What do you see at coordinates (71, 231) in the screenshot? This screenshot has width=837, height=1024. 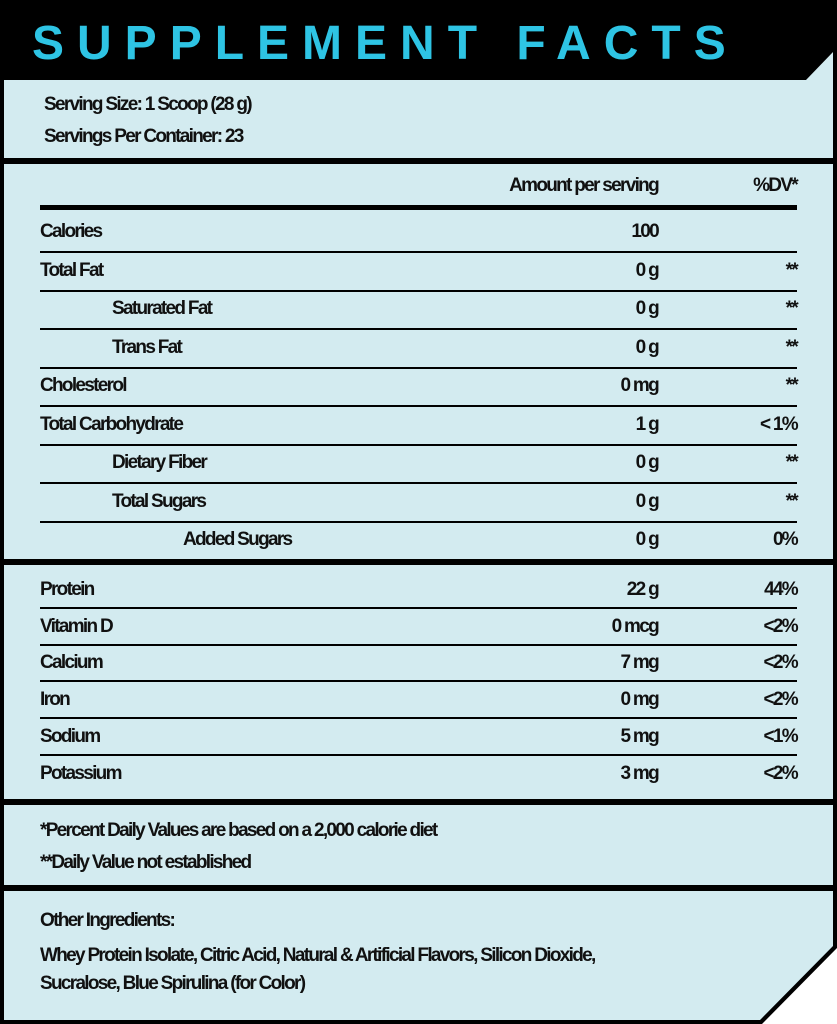 I see `nutrient-label: Calories` at bounding box center [71, 231].